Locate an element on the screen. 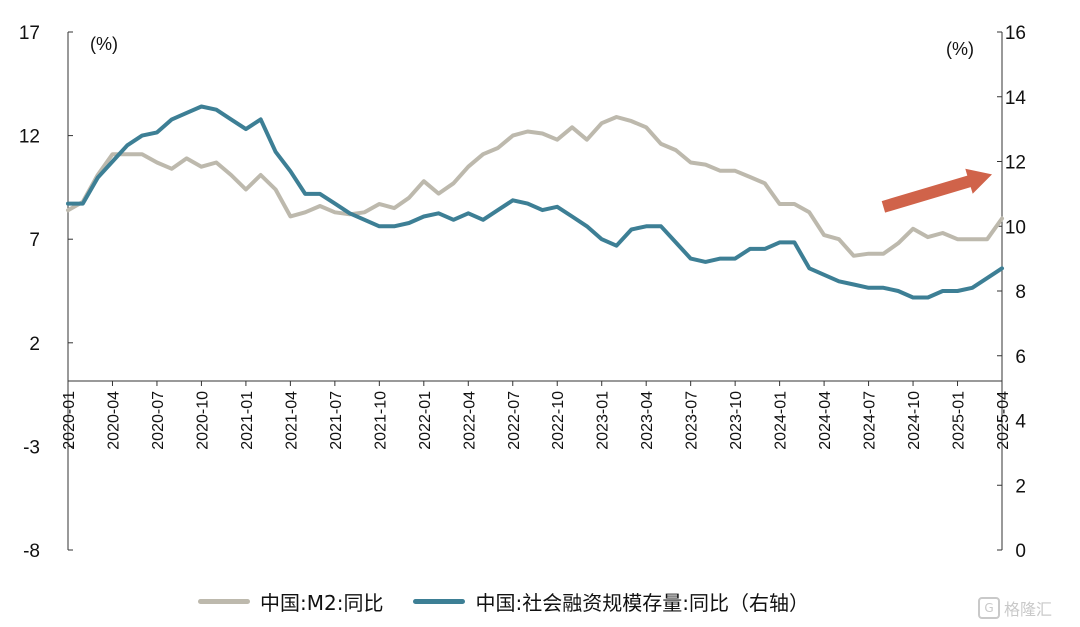 The height and width of the screenshot is (627, 1080). legend-item-m2: 中国:M2:同比 is located at coordinates (290, 601).